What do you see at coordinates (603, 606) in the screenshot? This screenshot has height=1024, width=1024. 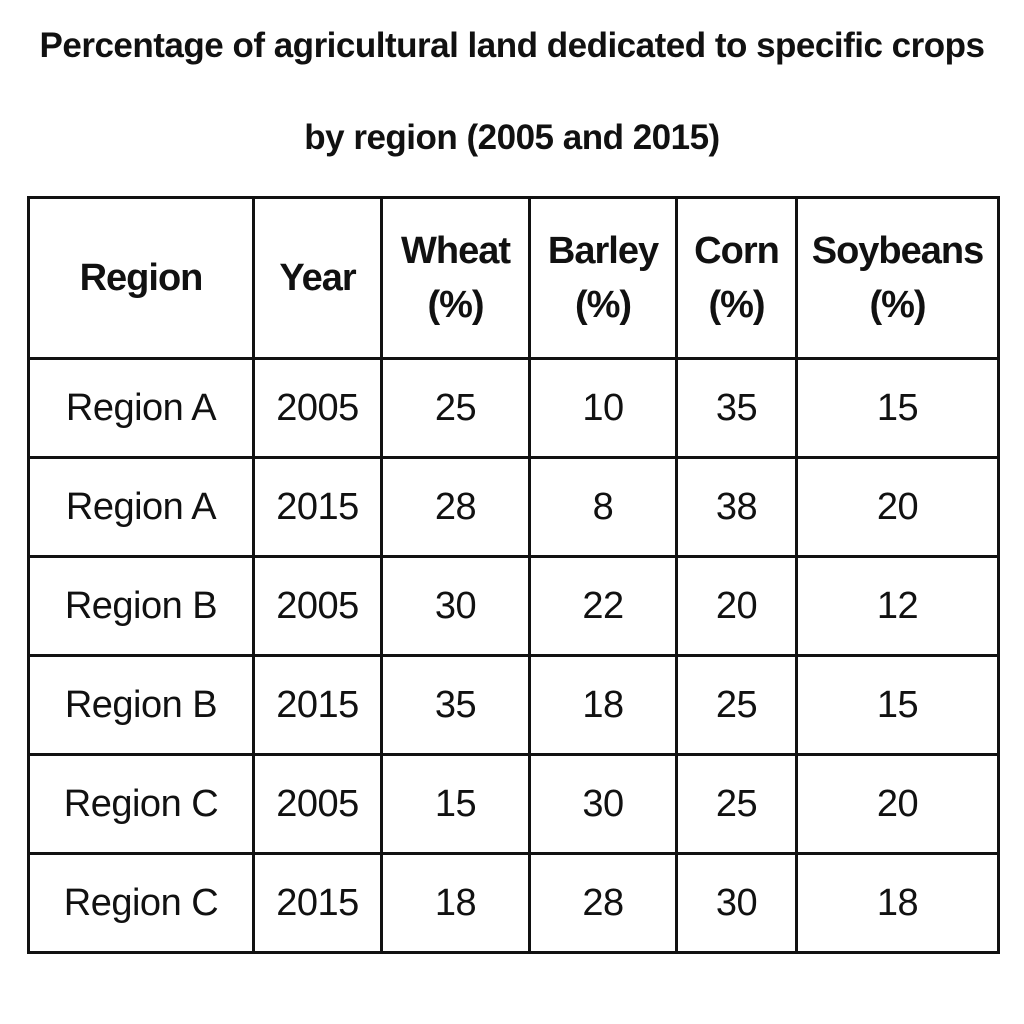 I see `table-cell: 22` at bounding box center [603, 606].